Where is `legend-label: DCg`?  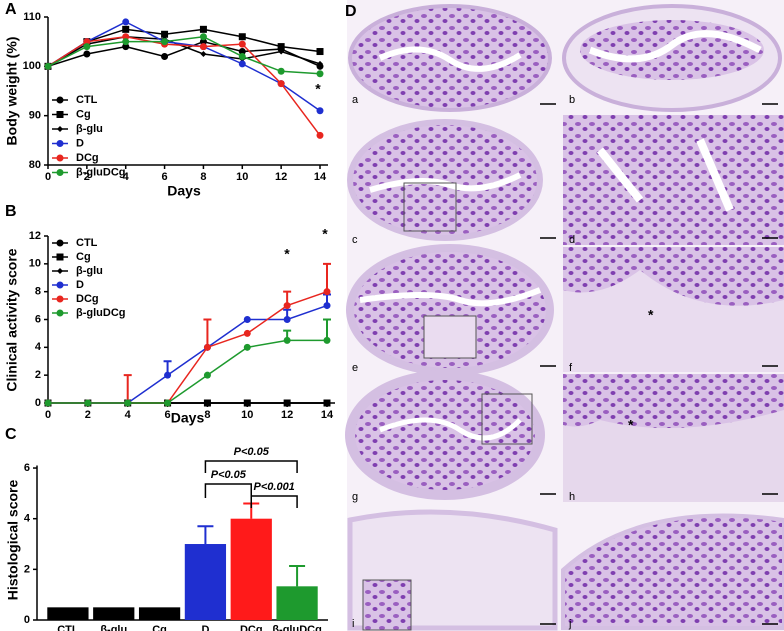
legend-label: DCg is located at coordinates (87, 158).